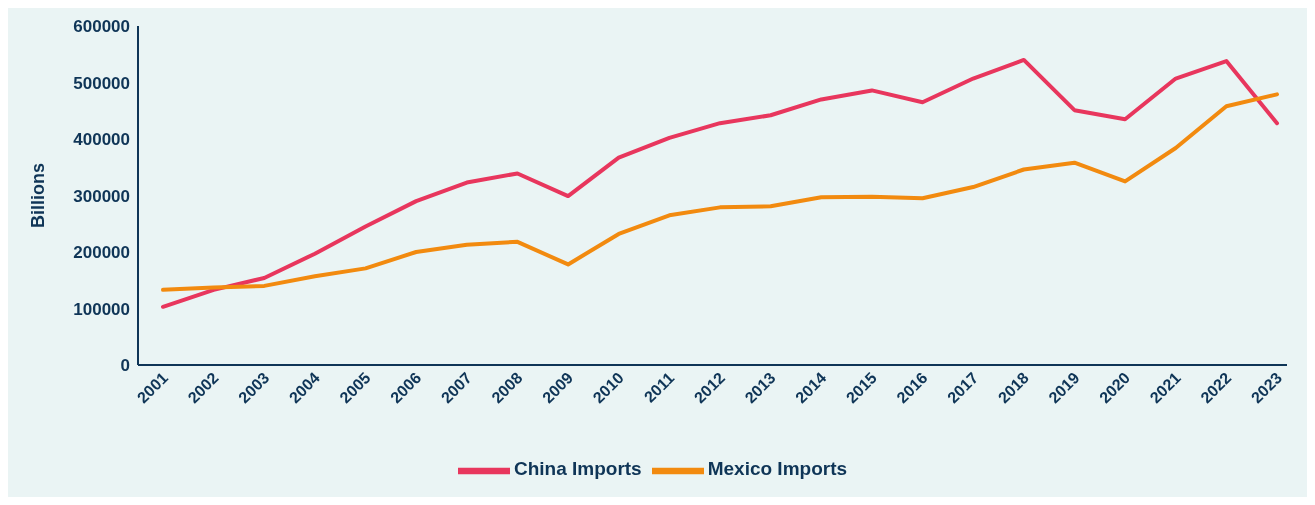 The width and height of the screenshot is (1315, 505). Describe the element at coordinates (101, 309) in the screenshot. I see `y-tick-label: 100000` at that location.